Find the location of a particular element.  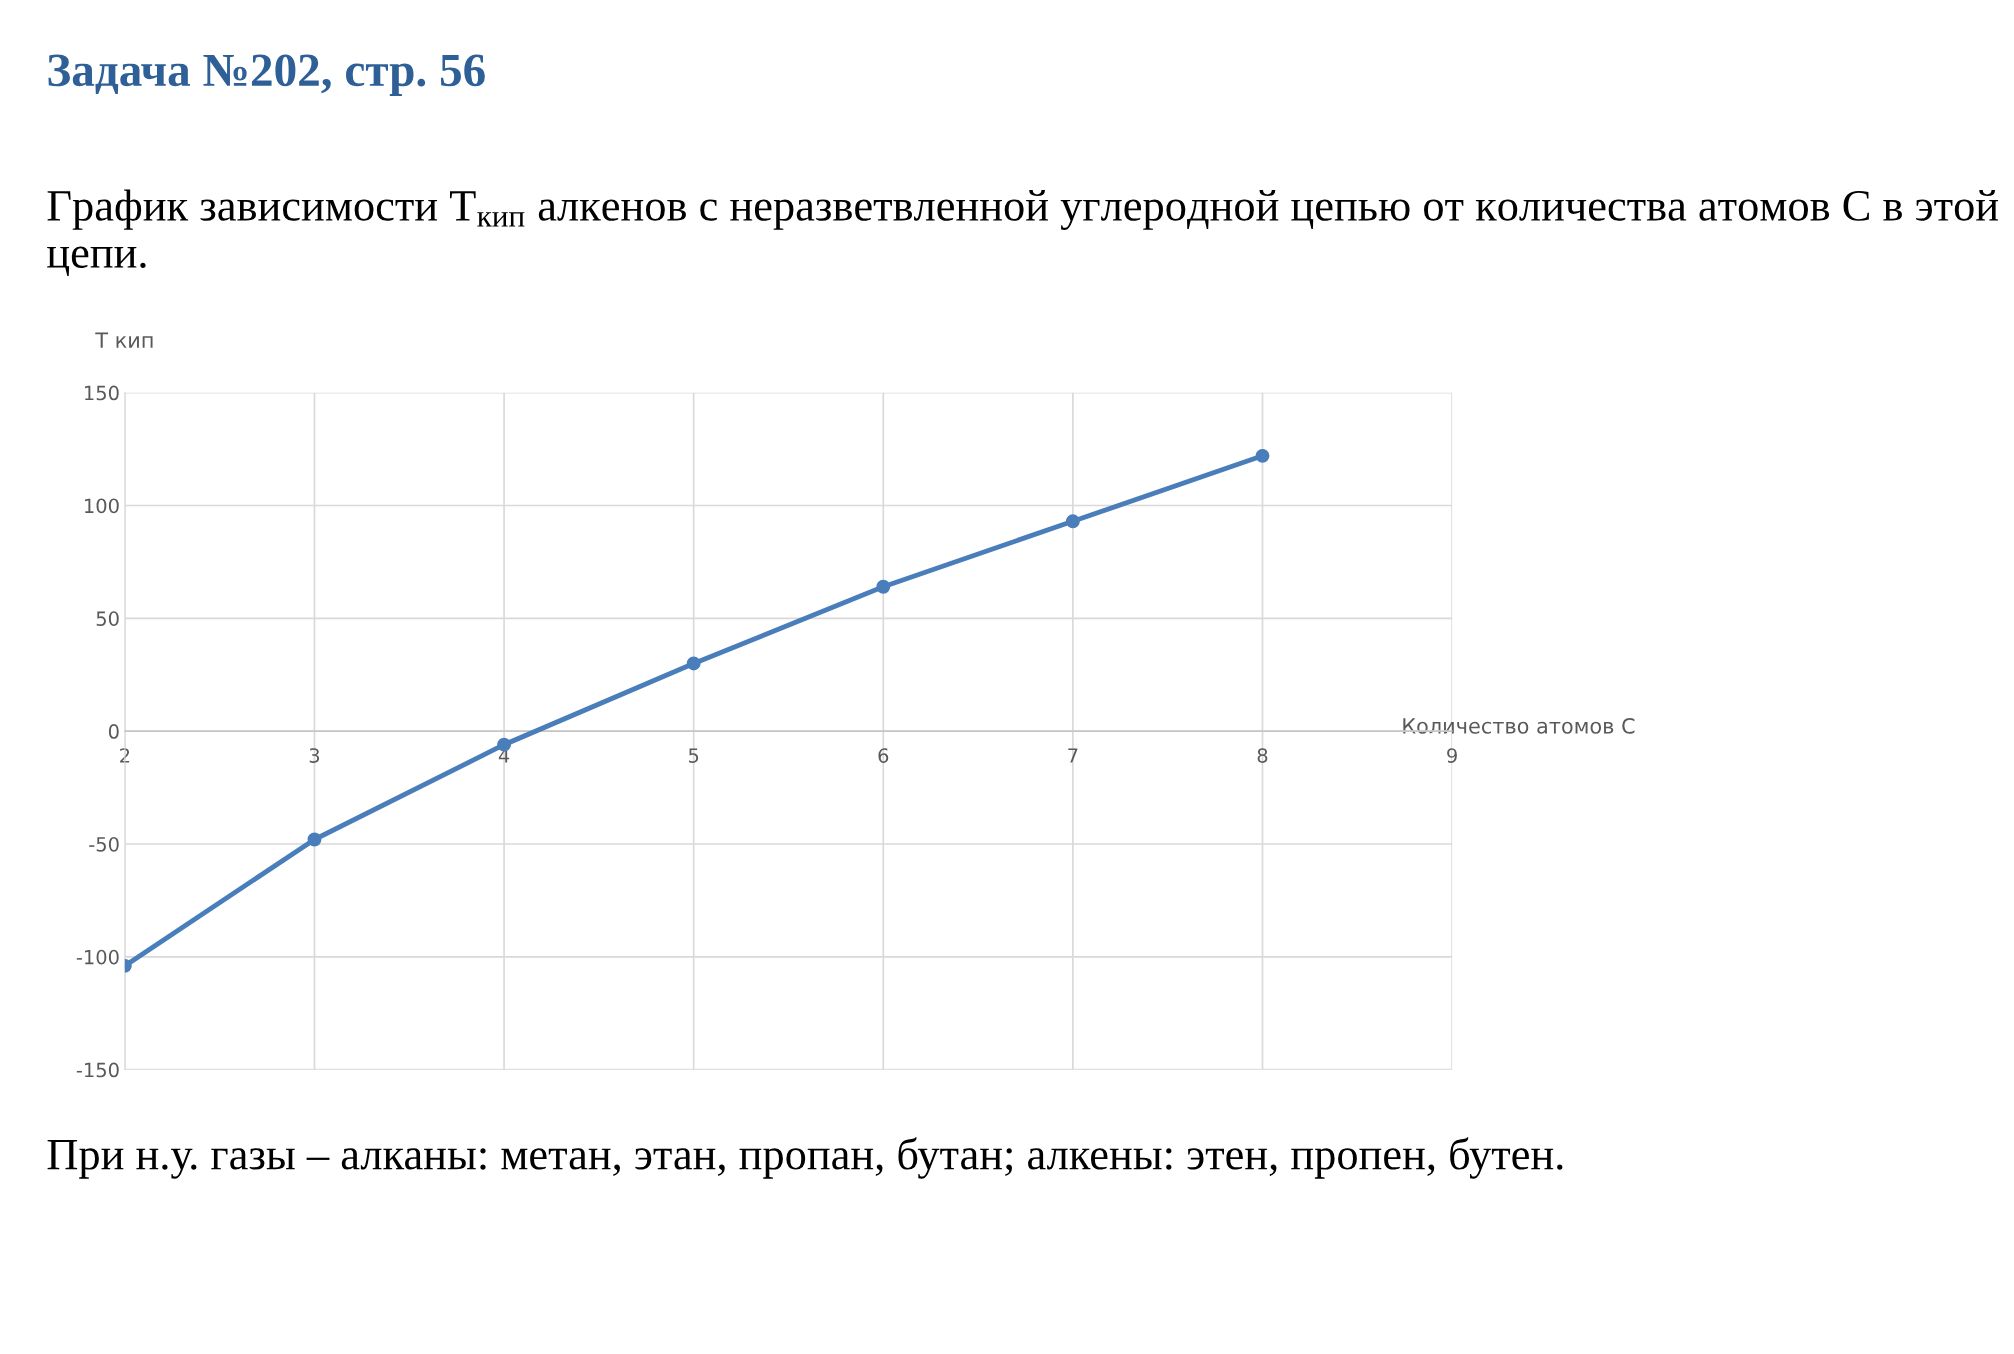

text: График зависимости T$_{кип}$ алкенов с неразветвленной углеродной цепью от количества атомов C в этой цепи. is located at coordinates (1023, 233).